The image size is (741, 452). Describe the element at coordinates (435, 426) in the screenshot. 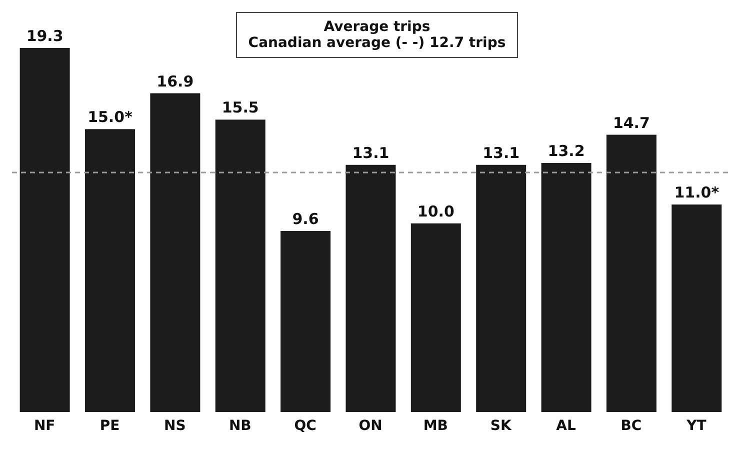

I see `x-tick-label: MB` at that location.